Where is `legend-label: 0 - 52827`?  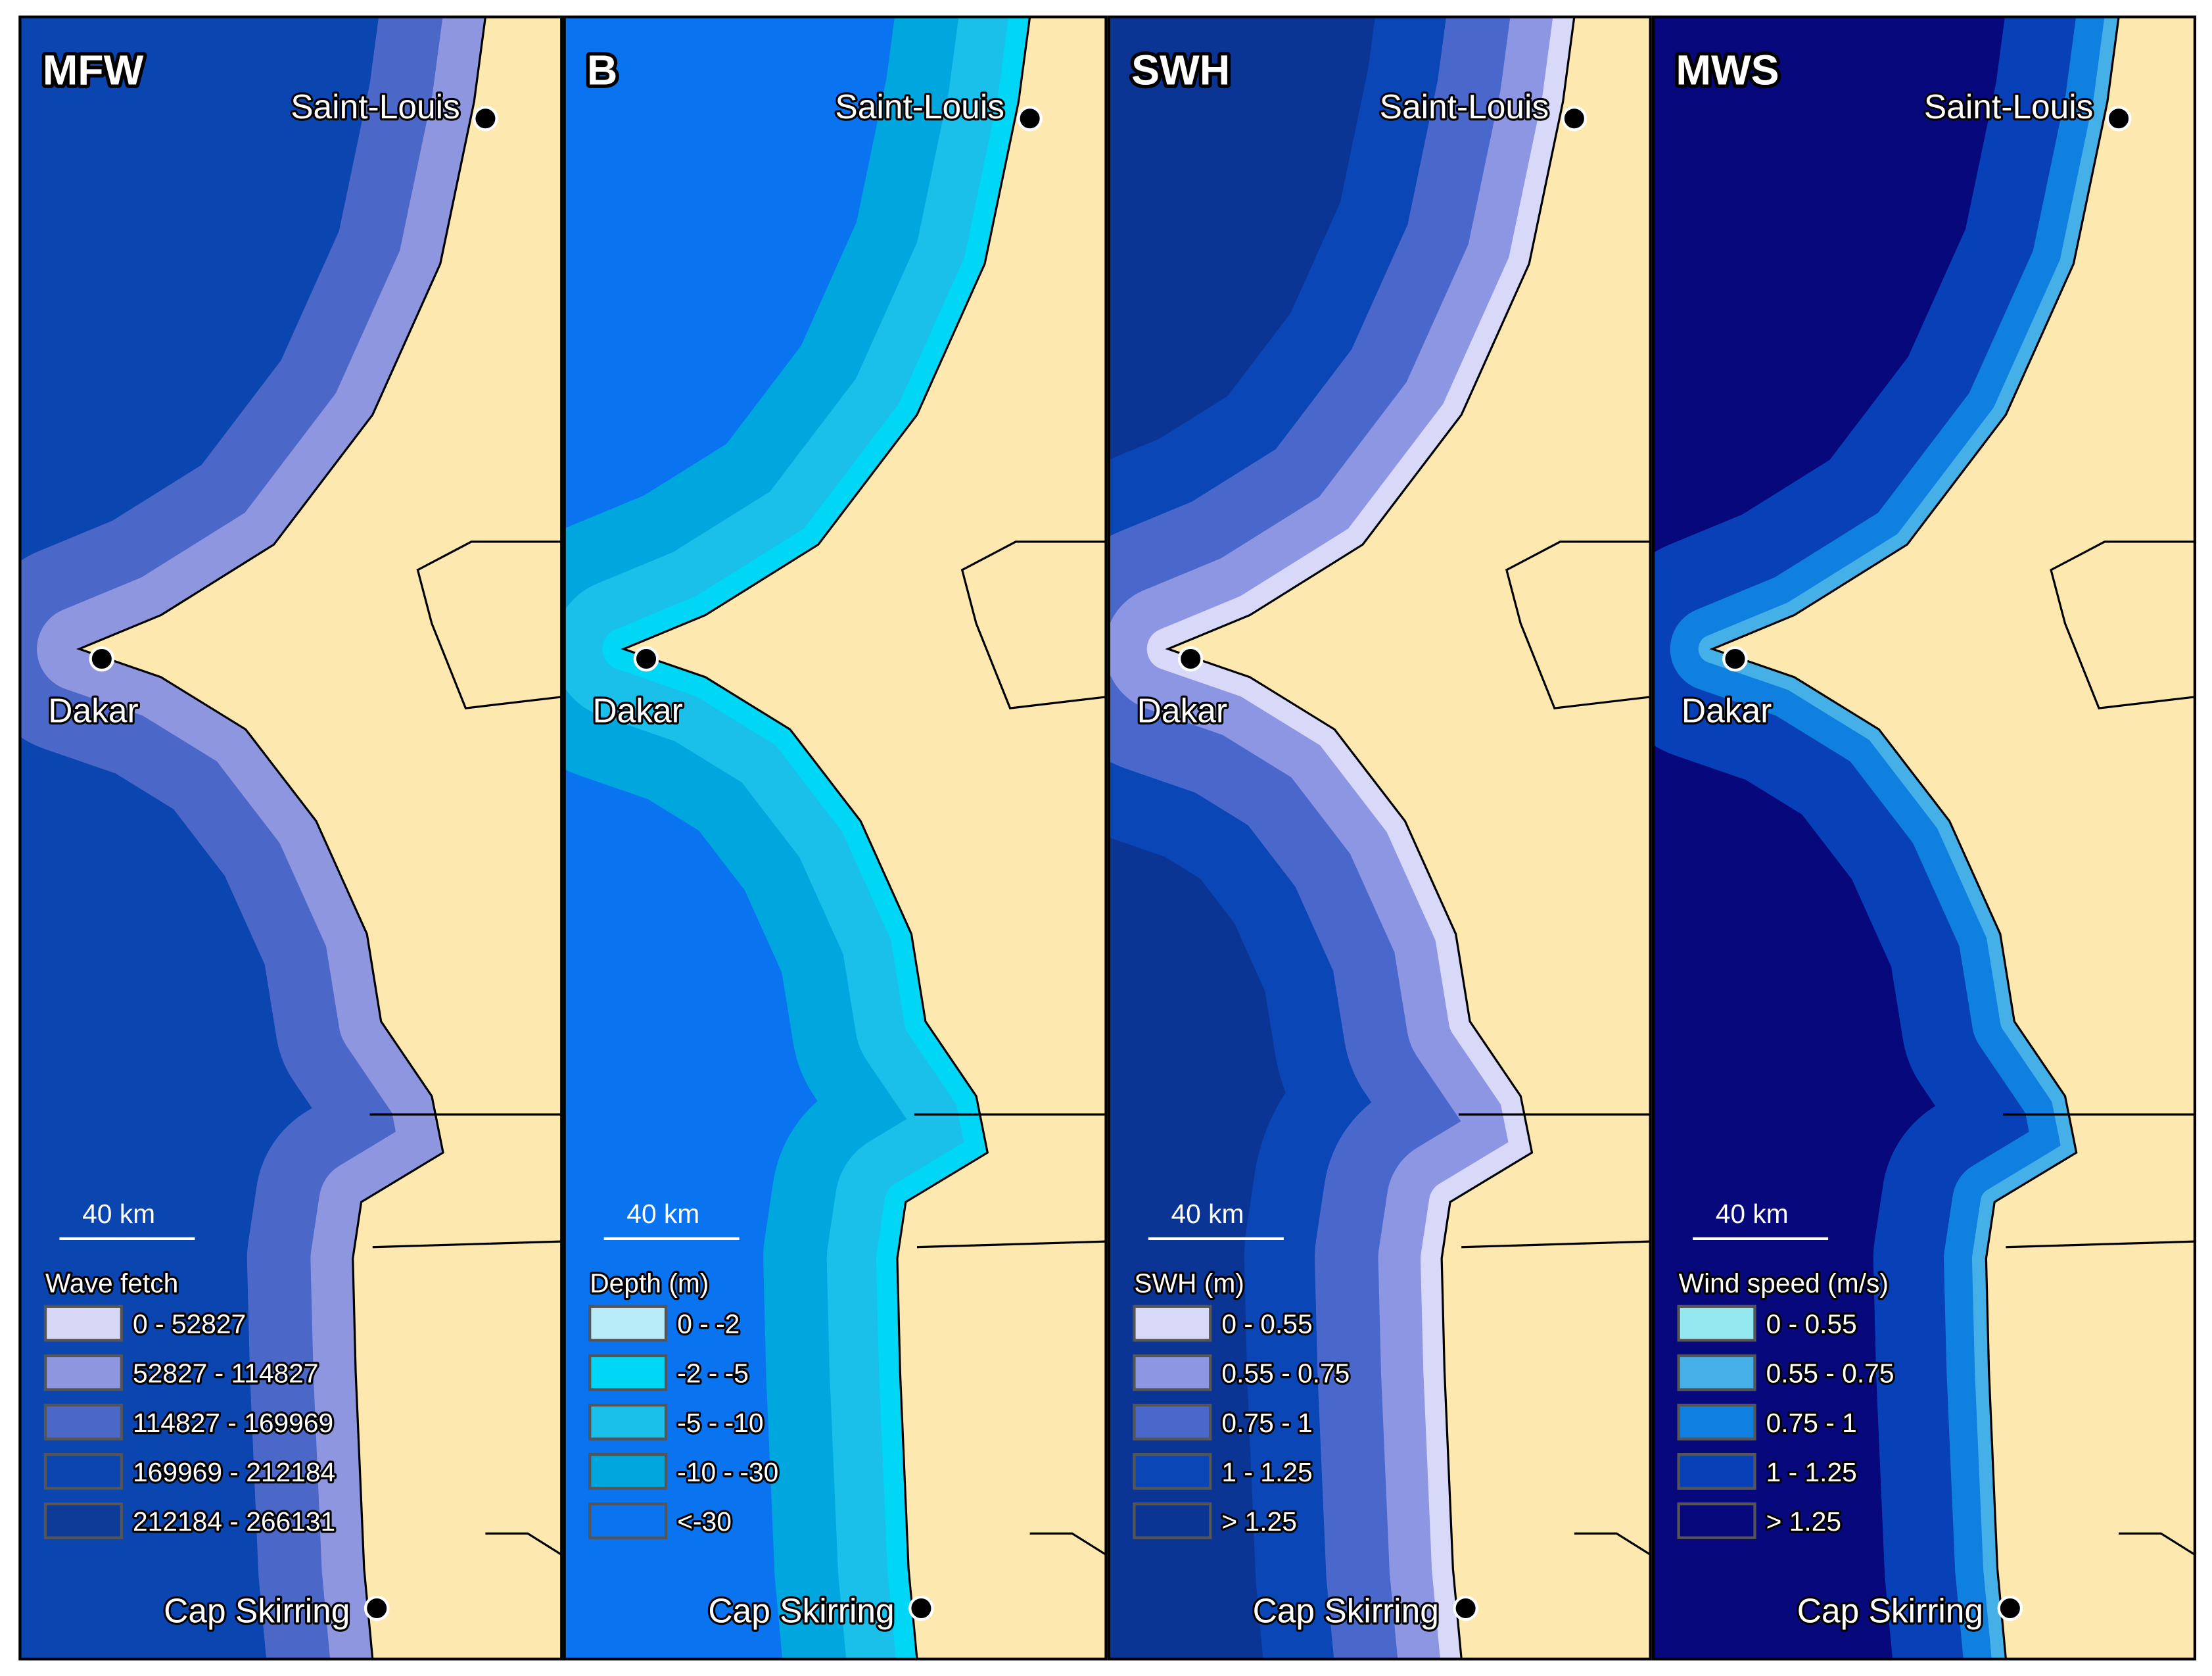 legend-label: 0 - 52827 is located at coordinates (189, 1324).